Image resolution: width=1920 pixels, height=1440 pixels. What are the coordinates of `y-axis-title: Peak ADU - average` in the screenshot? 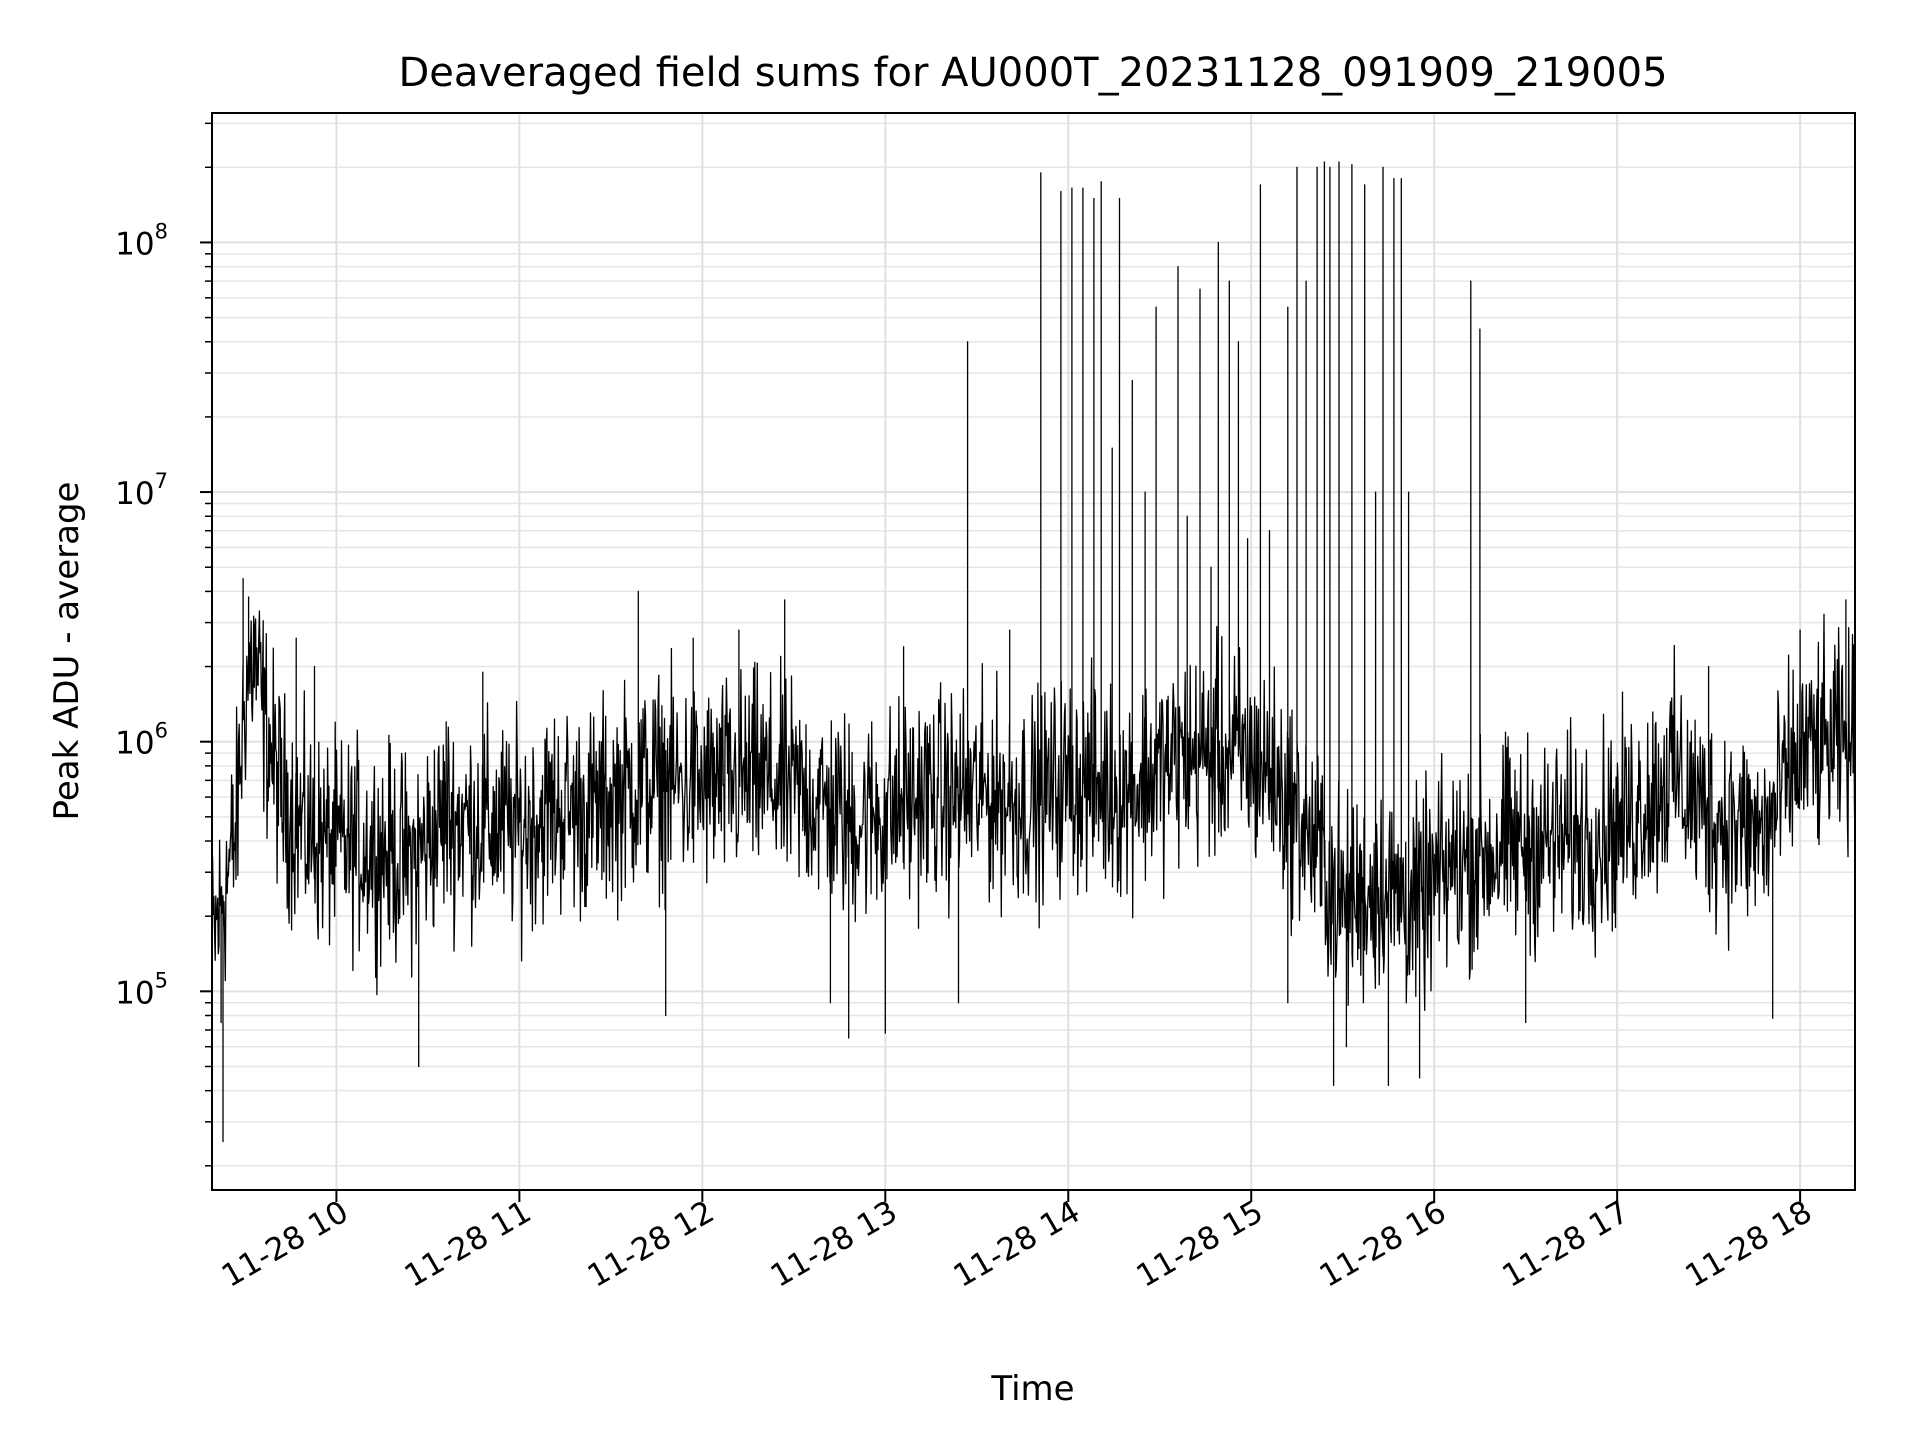 It's located at (67, 651).